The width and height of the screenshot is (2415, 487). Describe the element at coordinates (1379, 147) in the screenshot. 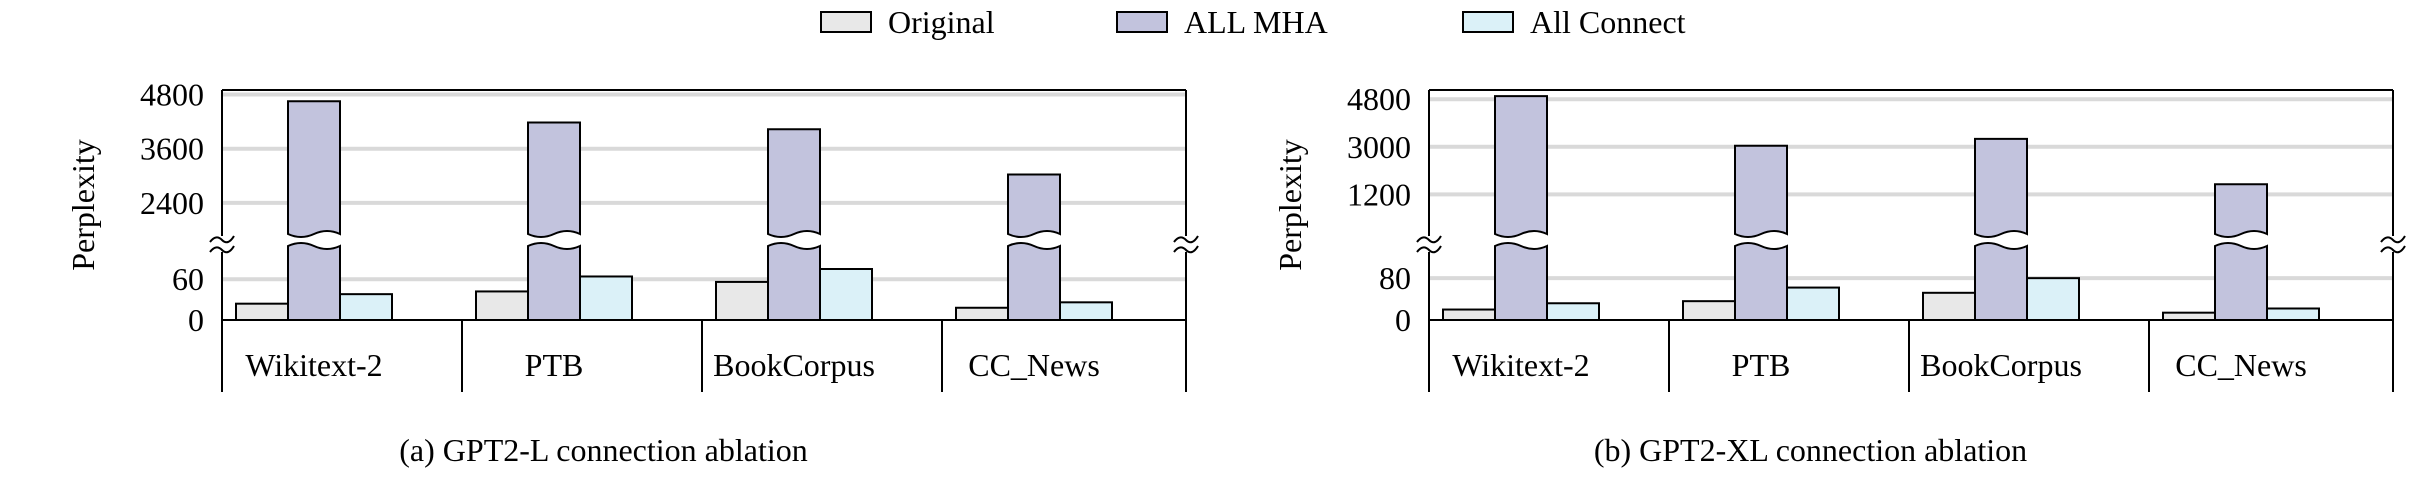

I see `y-tick-label: 3000` at that location.